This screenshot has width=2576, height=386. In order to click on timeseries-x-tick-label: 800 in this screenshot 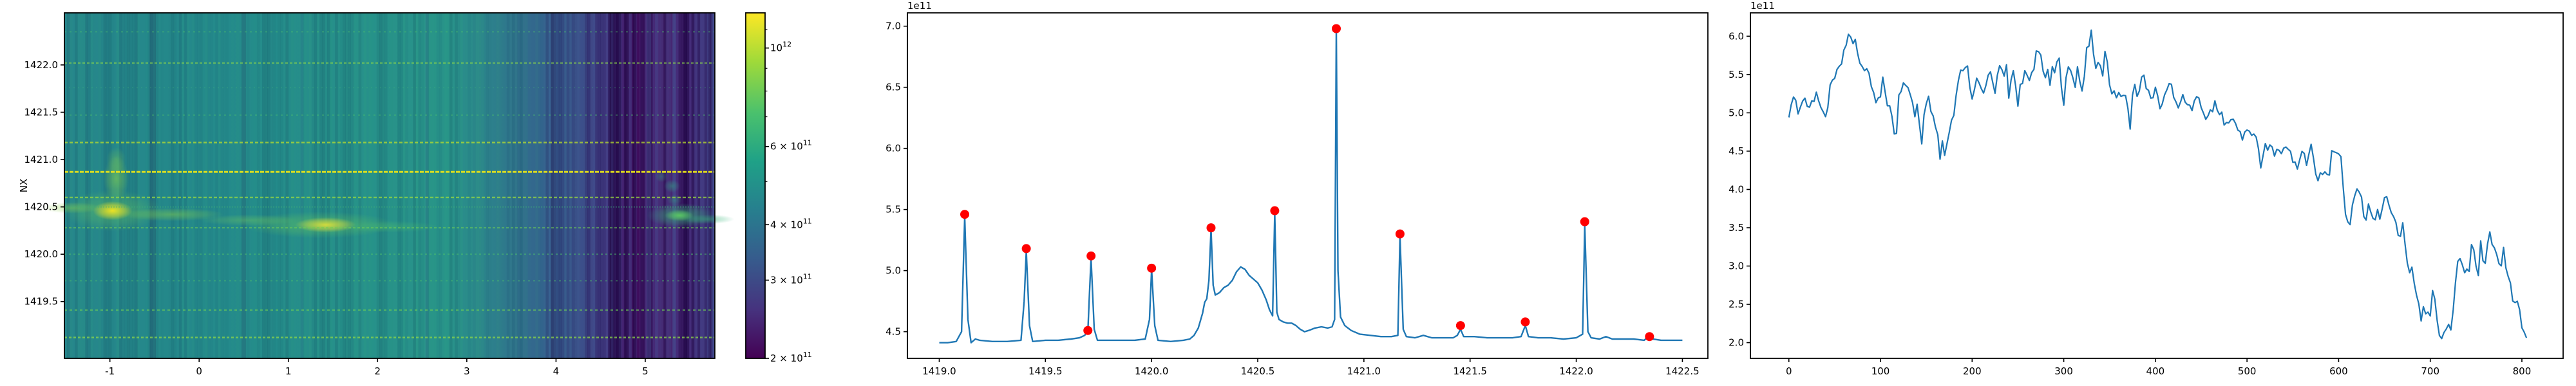, I will do `click(2522, 371)`.